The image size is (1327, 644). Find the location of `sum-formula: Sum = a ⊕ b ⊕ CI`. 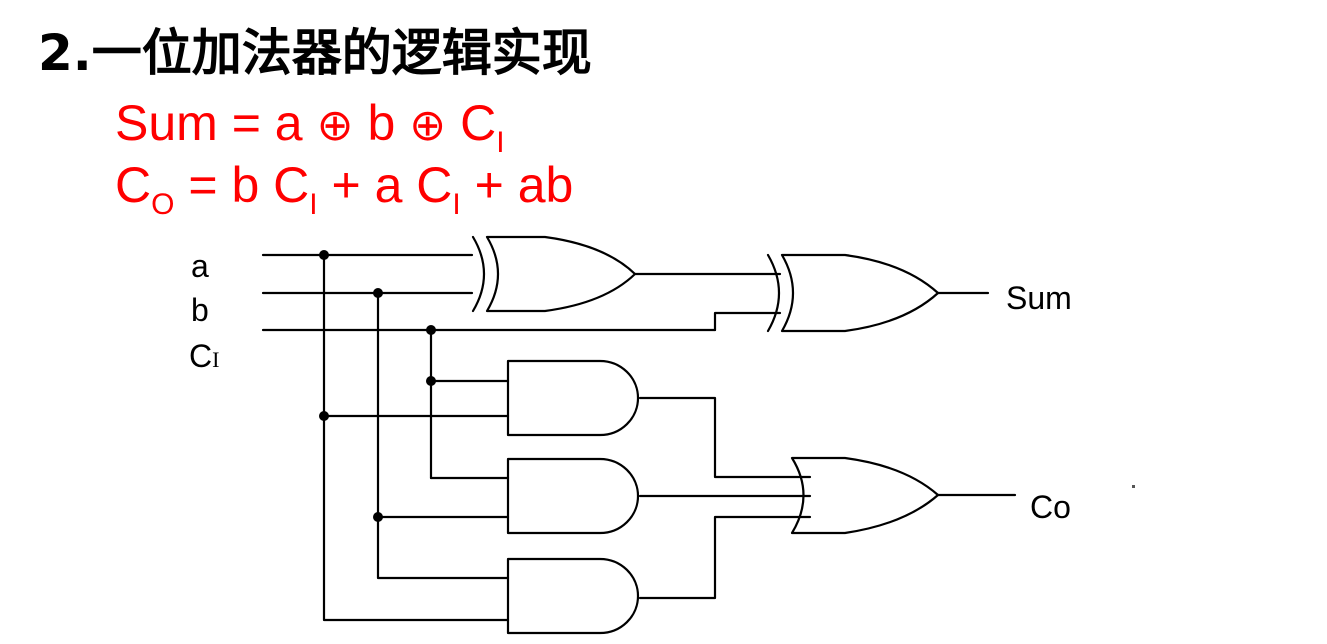

sum-formula: Sum = a ⊕ b ⊕ CI is located at coordinates (310, 126).